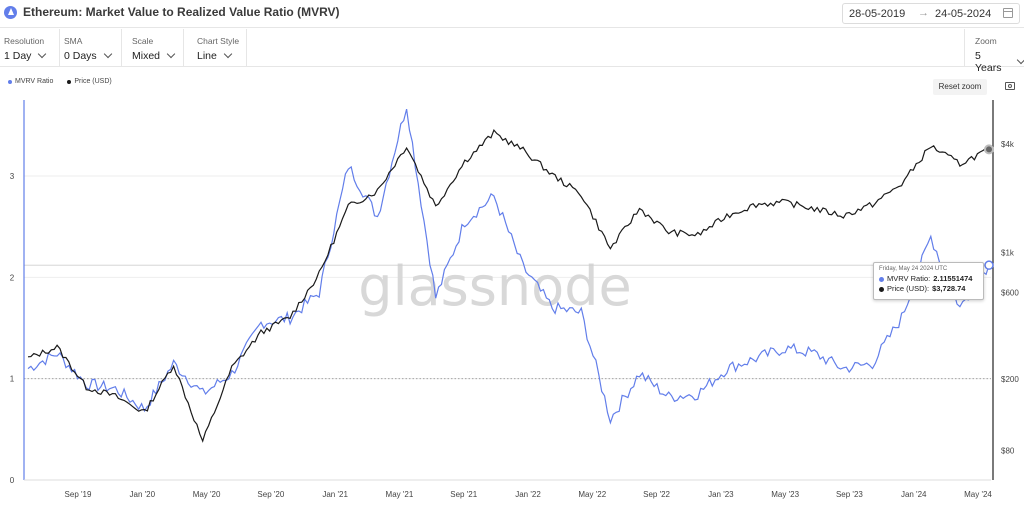  What do you see at coordinates (989, 207) in the screenshot?
I see `hover-markers` at bounding box center [989, 207].